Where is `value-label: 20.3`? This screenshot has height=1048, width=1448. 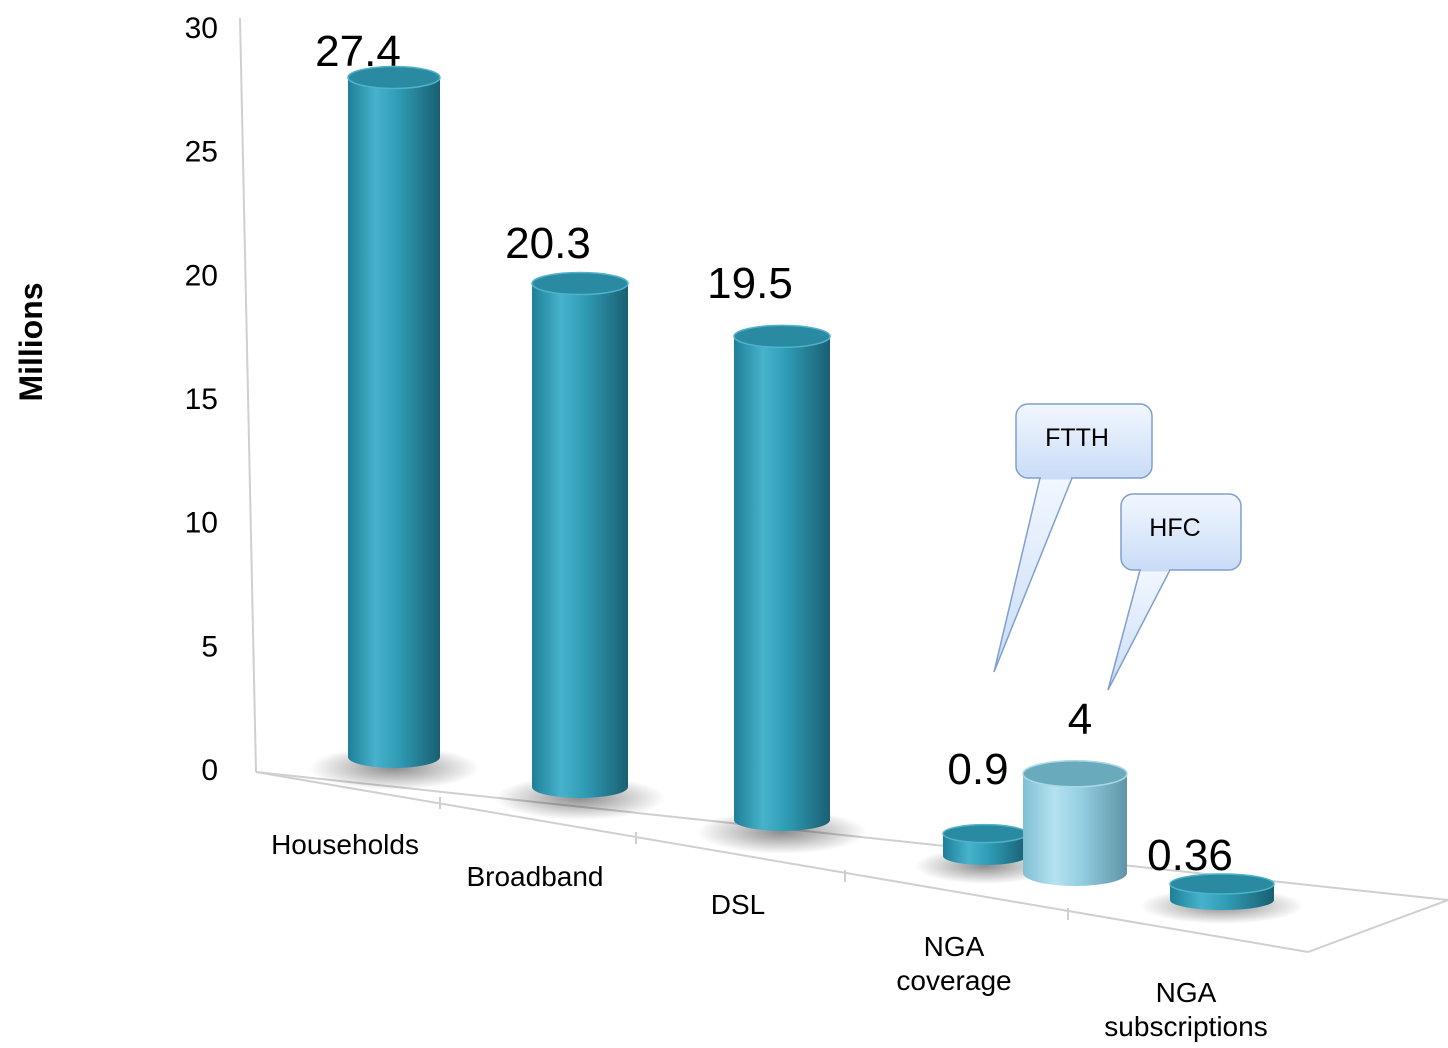 value-label: 20.3 is located at coordinates (548, 243).